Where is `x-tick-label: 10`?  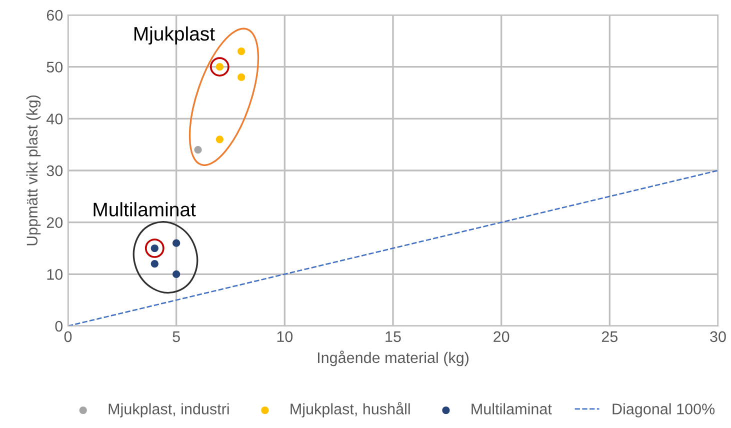 x-tick-label: 10 is located at coordinates (285, 336).